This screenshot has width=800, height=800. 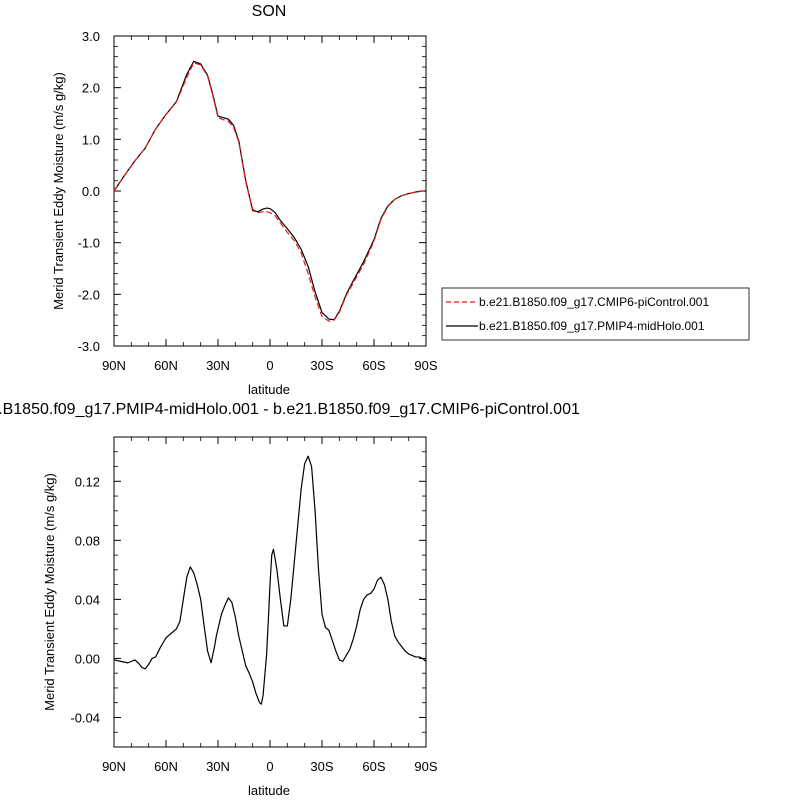 I want to click on bottom-ytick-label: -0.04, so click(x=85, y=717).